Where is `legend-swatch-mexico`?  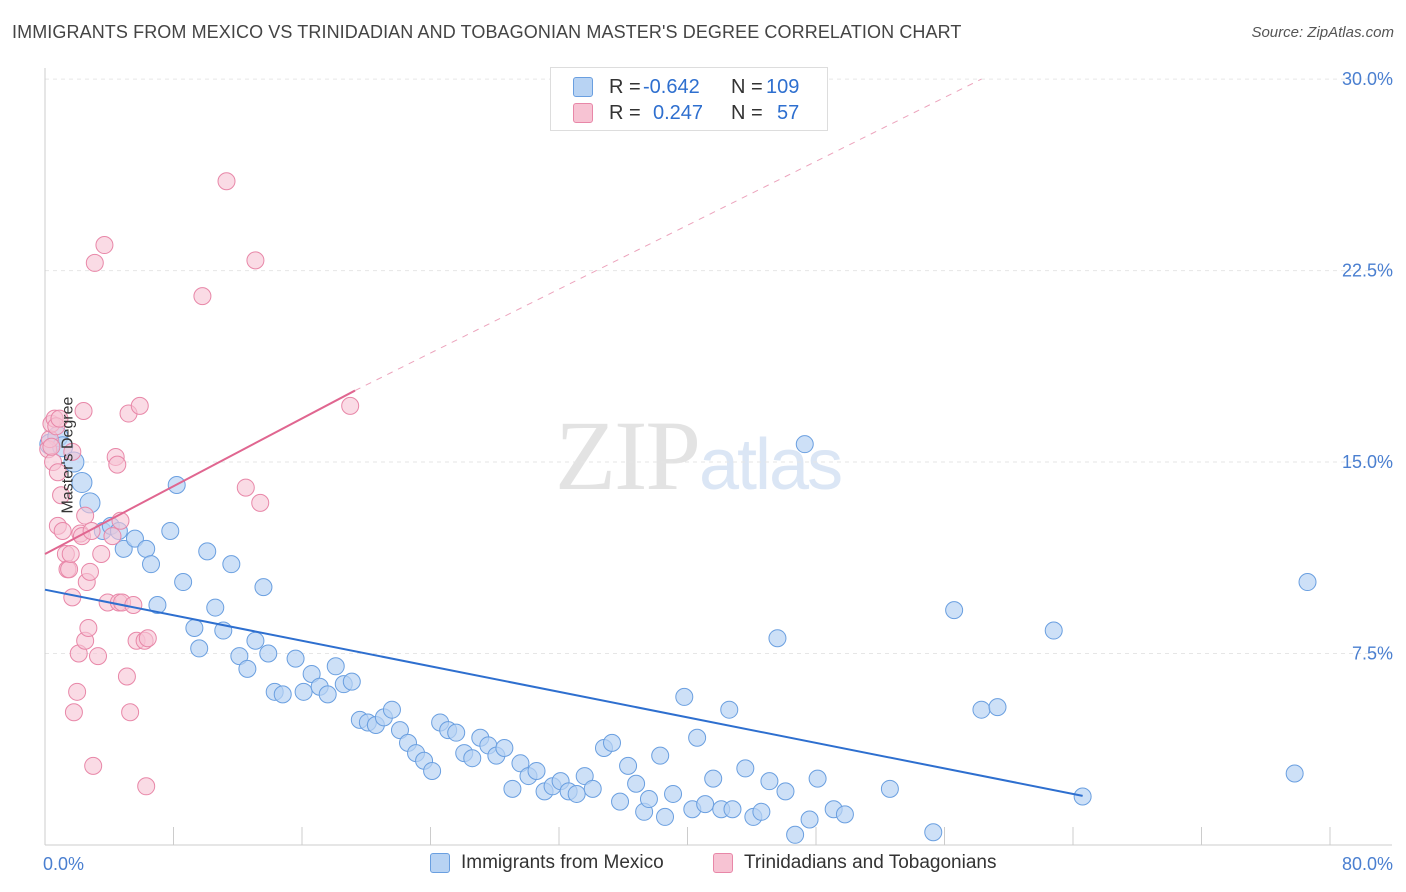 legend-swatch-mexico is located at coordinates (440, 863).